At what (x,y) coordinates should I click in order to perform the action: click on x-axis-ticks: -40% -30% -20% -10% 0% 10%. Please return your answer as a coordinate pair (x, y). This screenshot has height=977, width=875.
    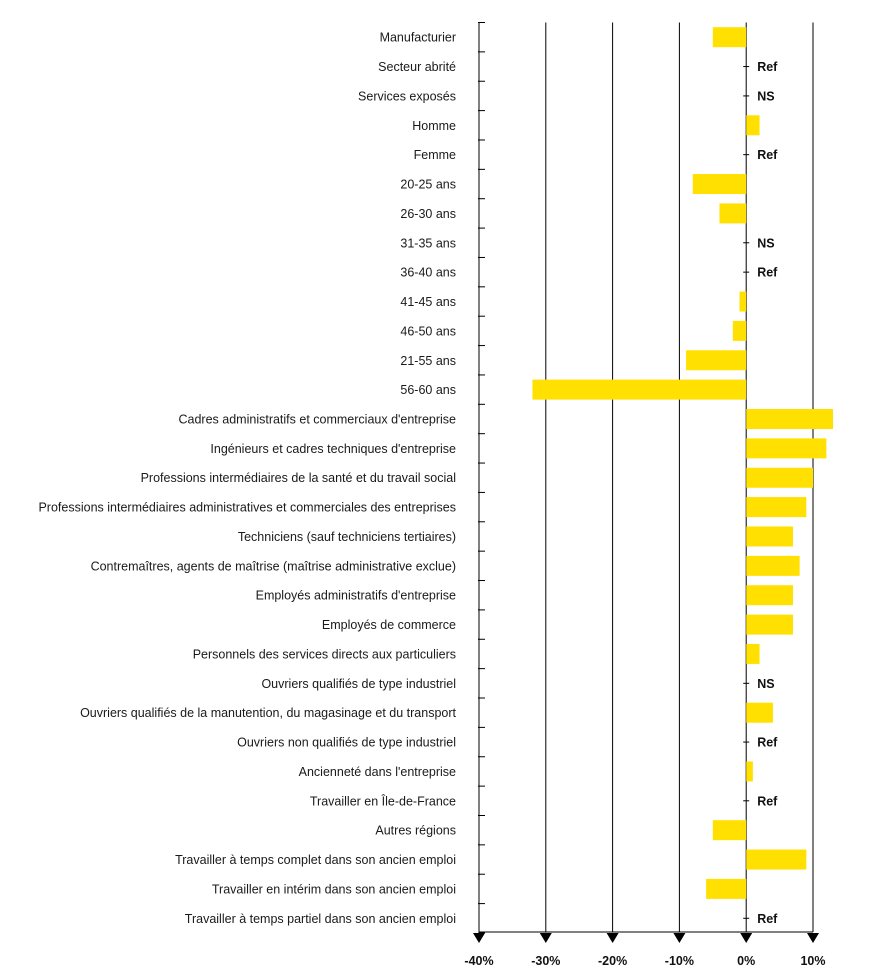
    Looking at the image, I should click on (645, 950).